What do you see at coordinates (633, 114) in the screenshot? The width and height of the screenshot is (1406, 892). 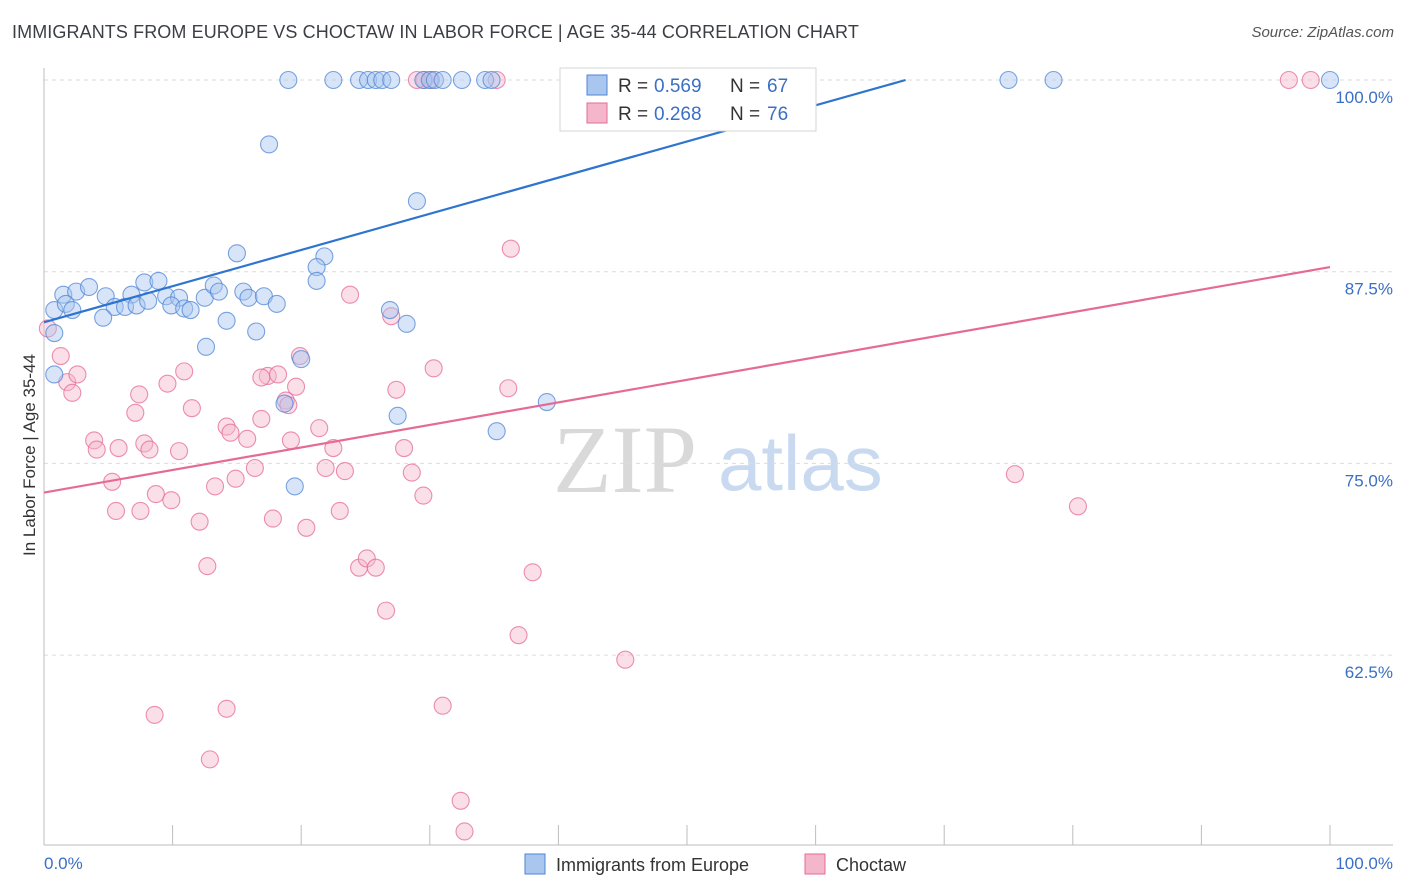 I see `stats-r-label-choctaw: R =` at bounding box center [633, 114].